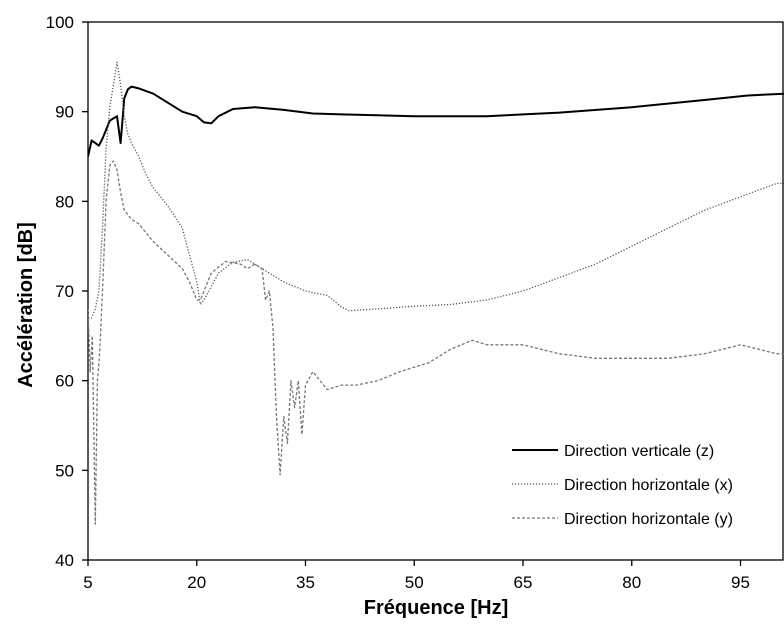 This screenshot has width=784, height=625. I want to click on x-tick-label: 95, so click(740, 582).